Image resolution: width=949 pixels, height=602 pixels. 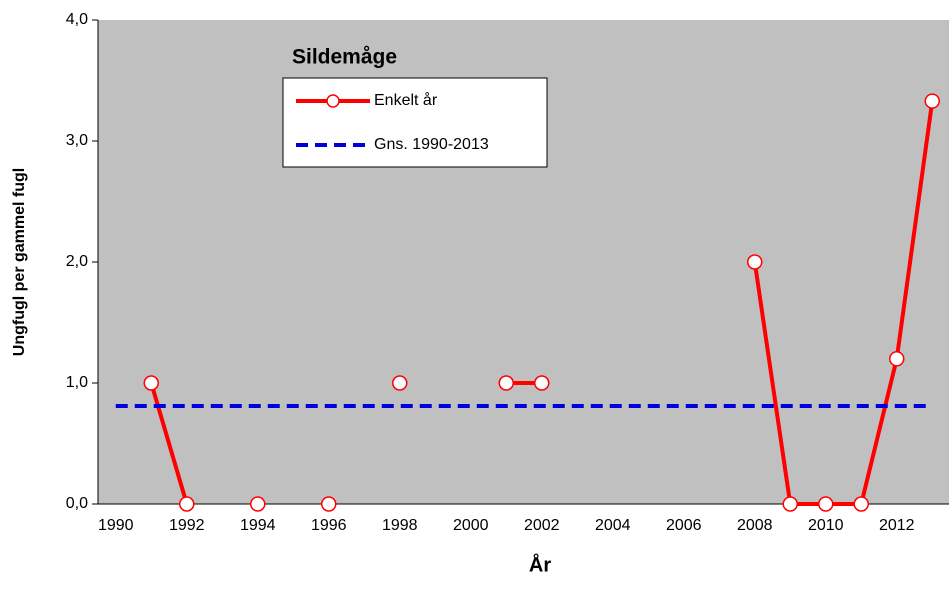 What do you see at coordinates (613, 525) in the screenshot?
I see `x-tick-label: 2004` at bounding box center [613, 525].